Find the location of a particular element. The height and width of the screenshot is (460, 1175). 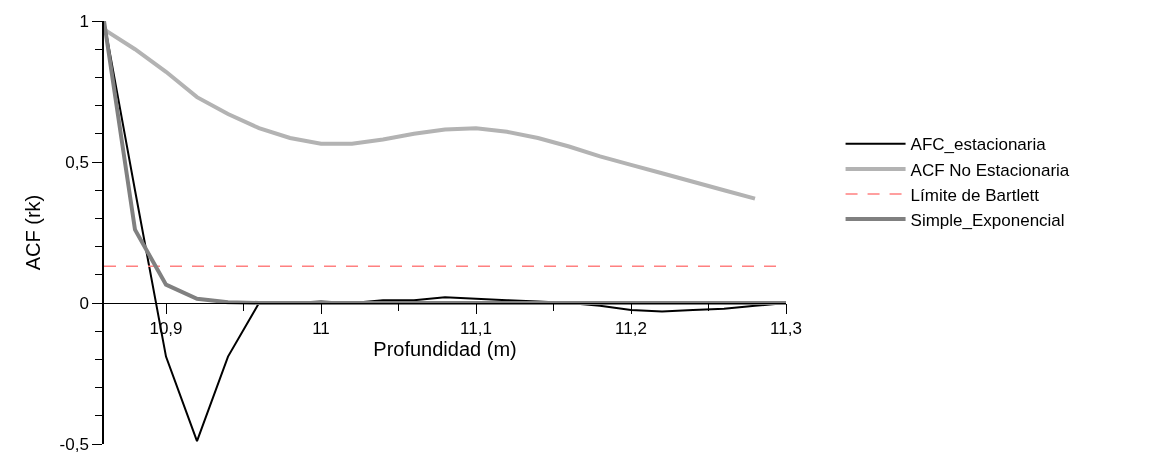

legend-label: AFC_estacionaria is located at coordinates (978, 145).